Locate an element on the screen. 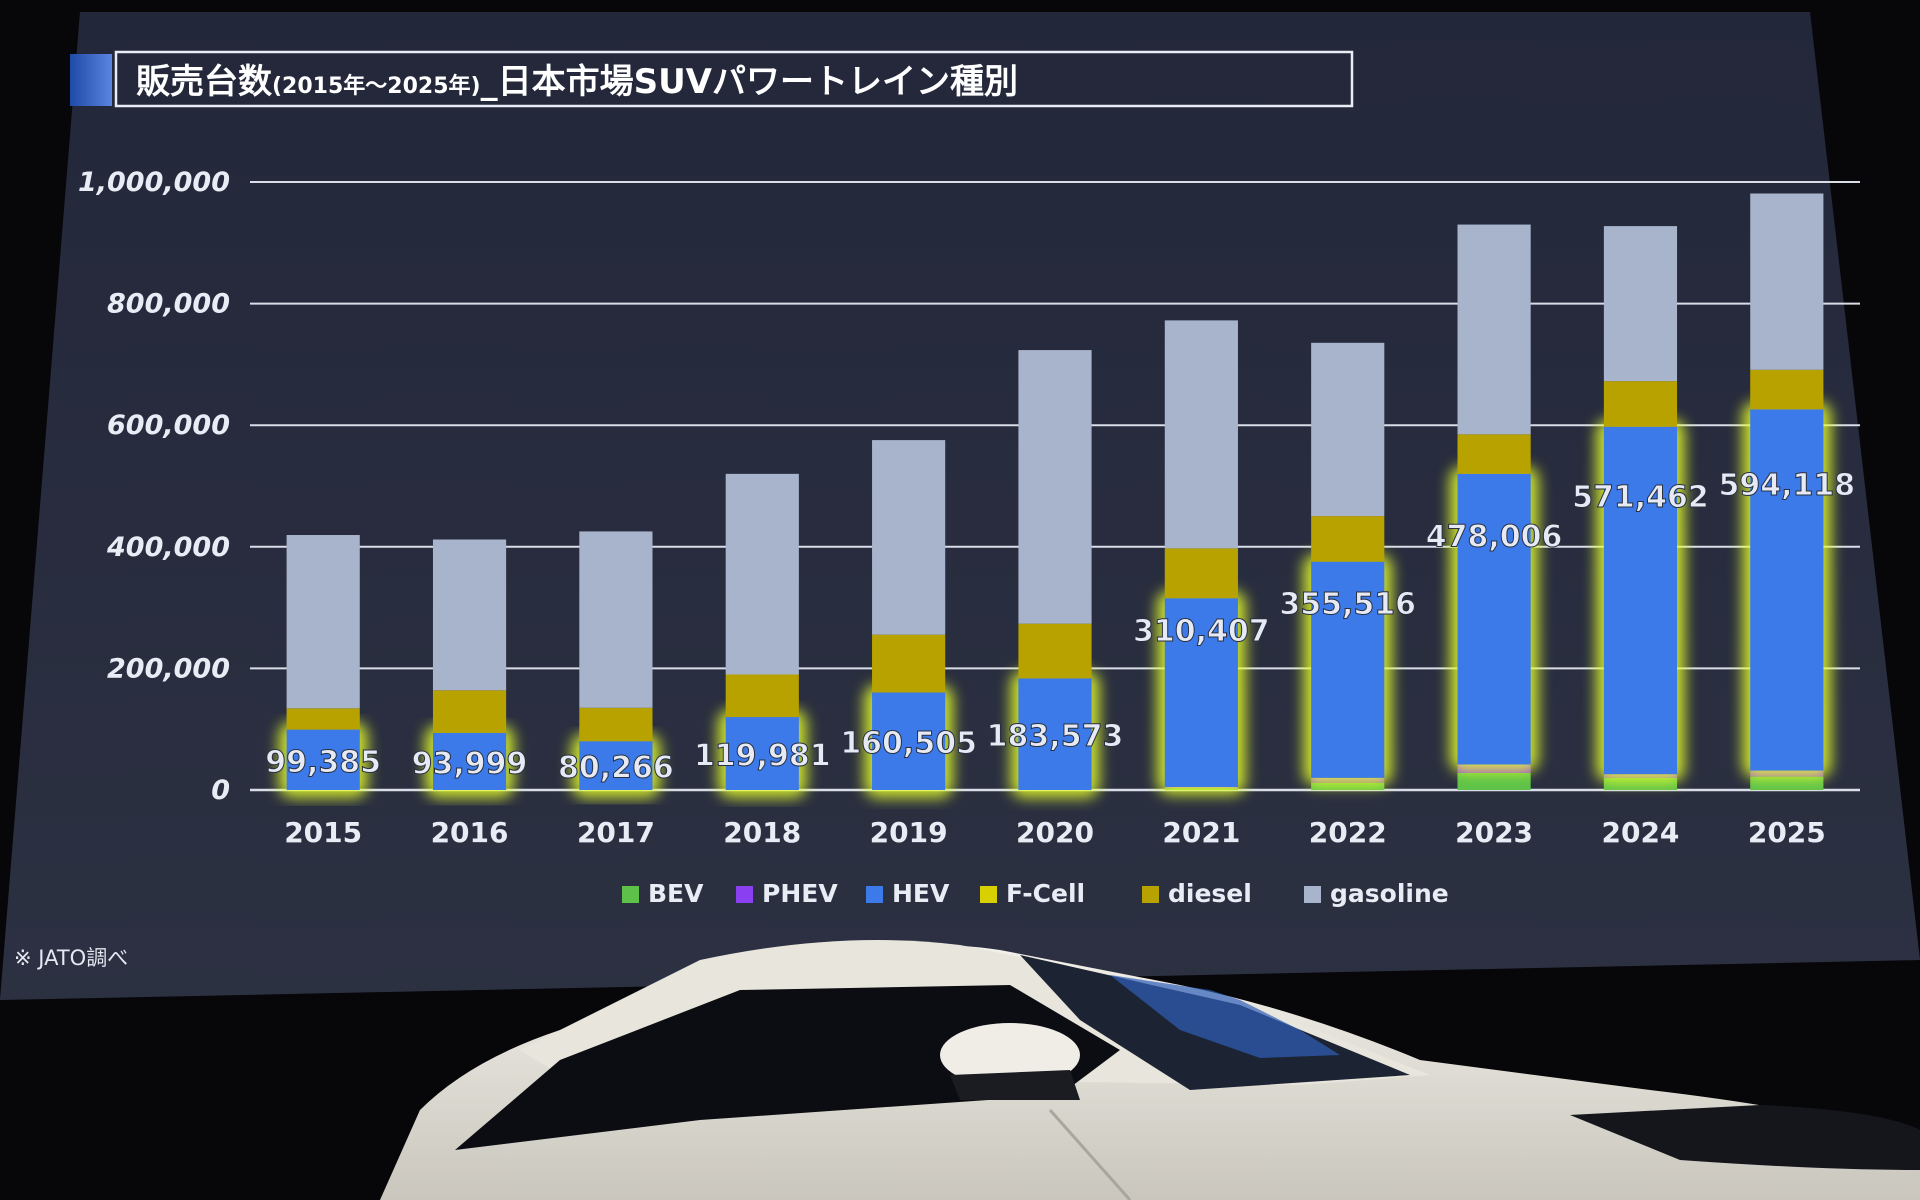  data-label: 571,462 is located at coordinates (1640, 497).